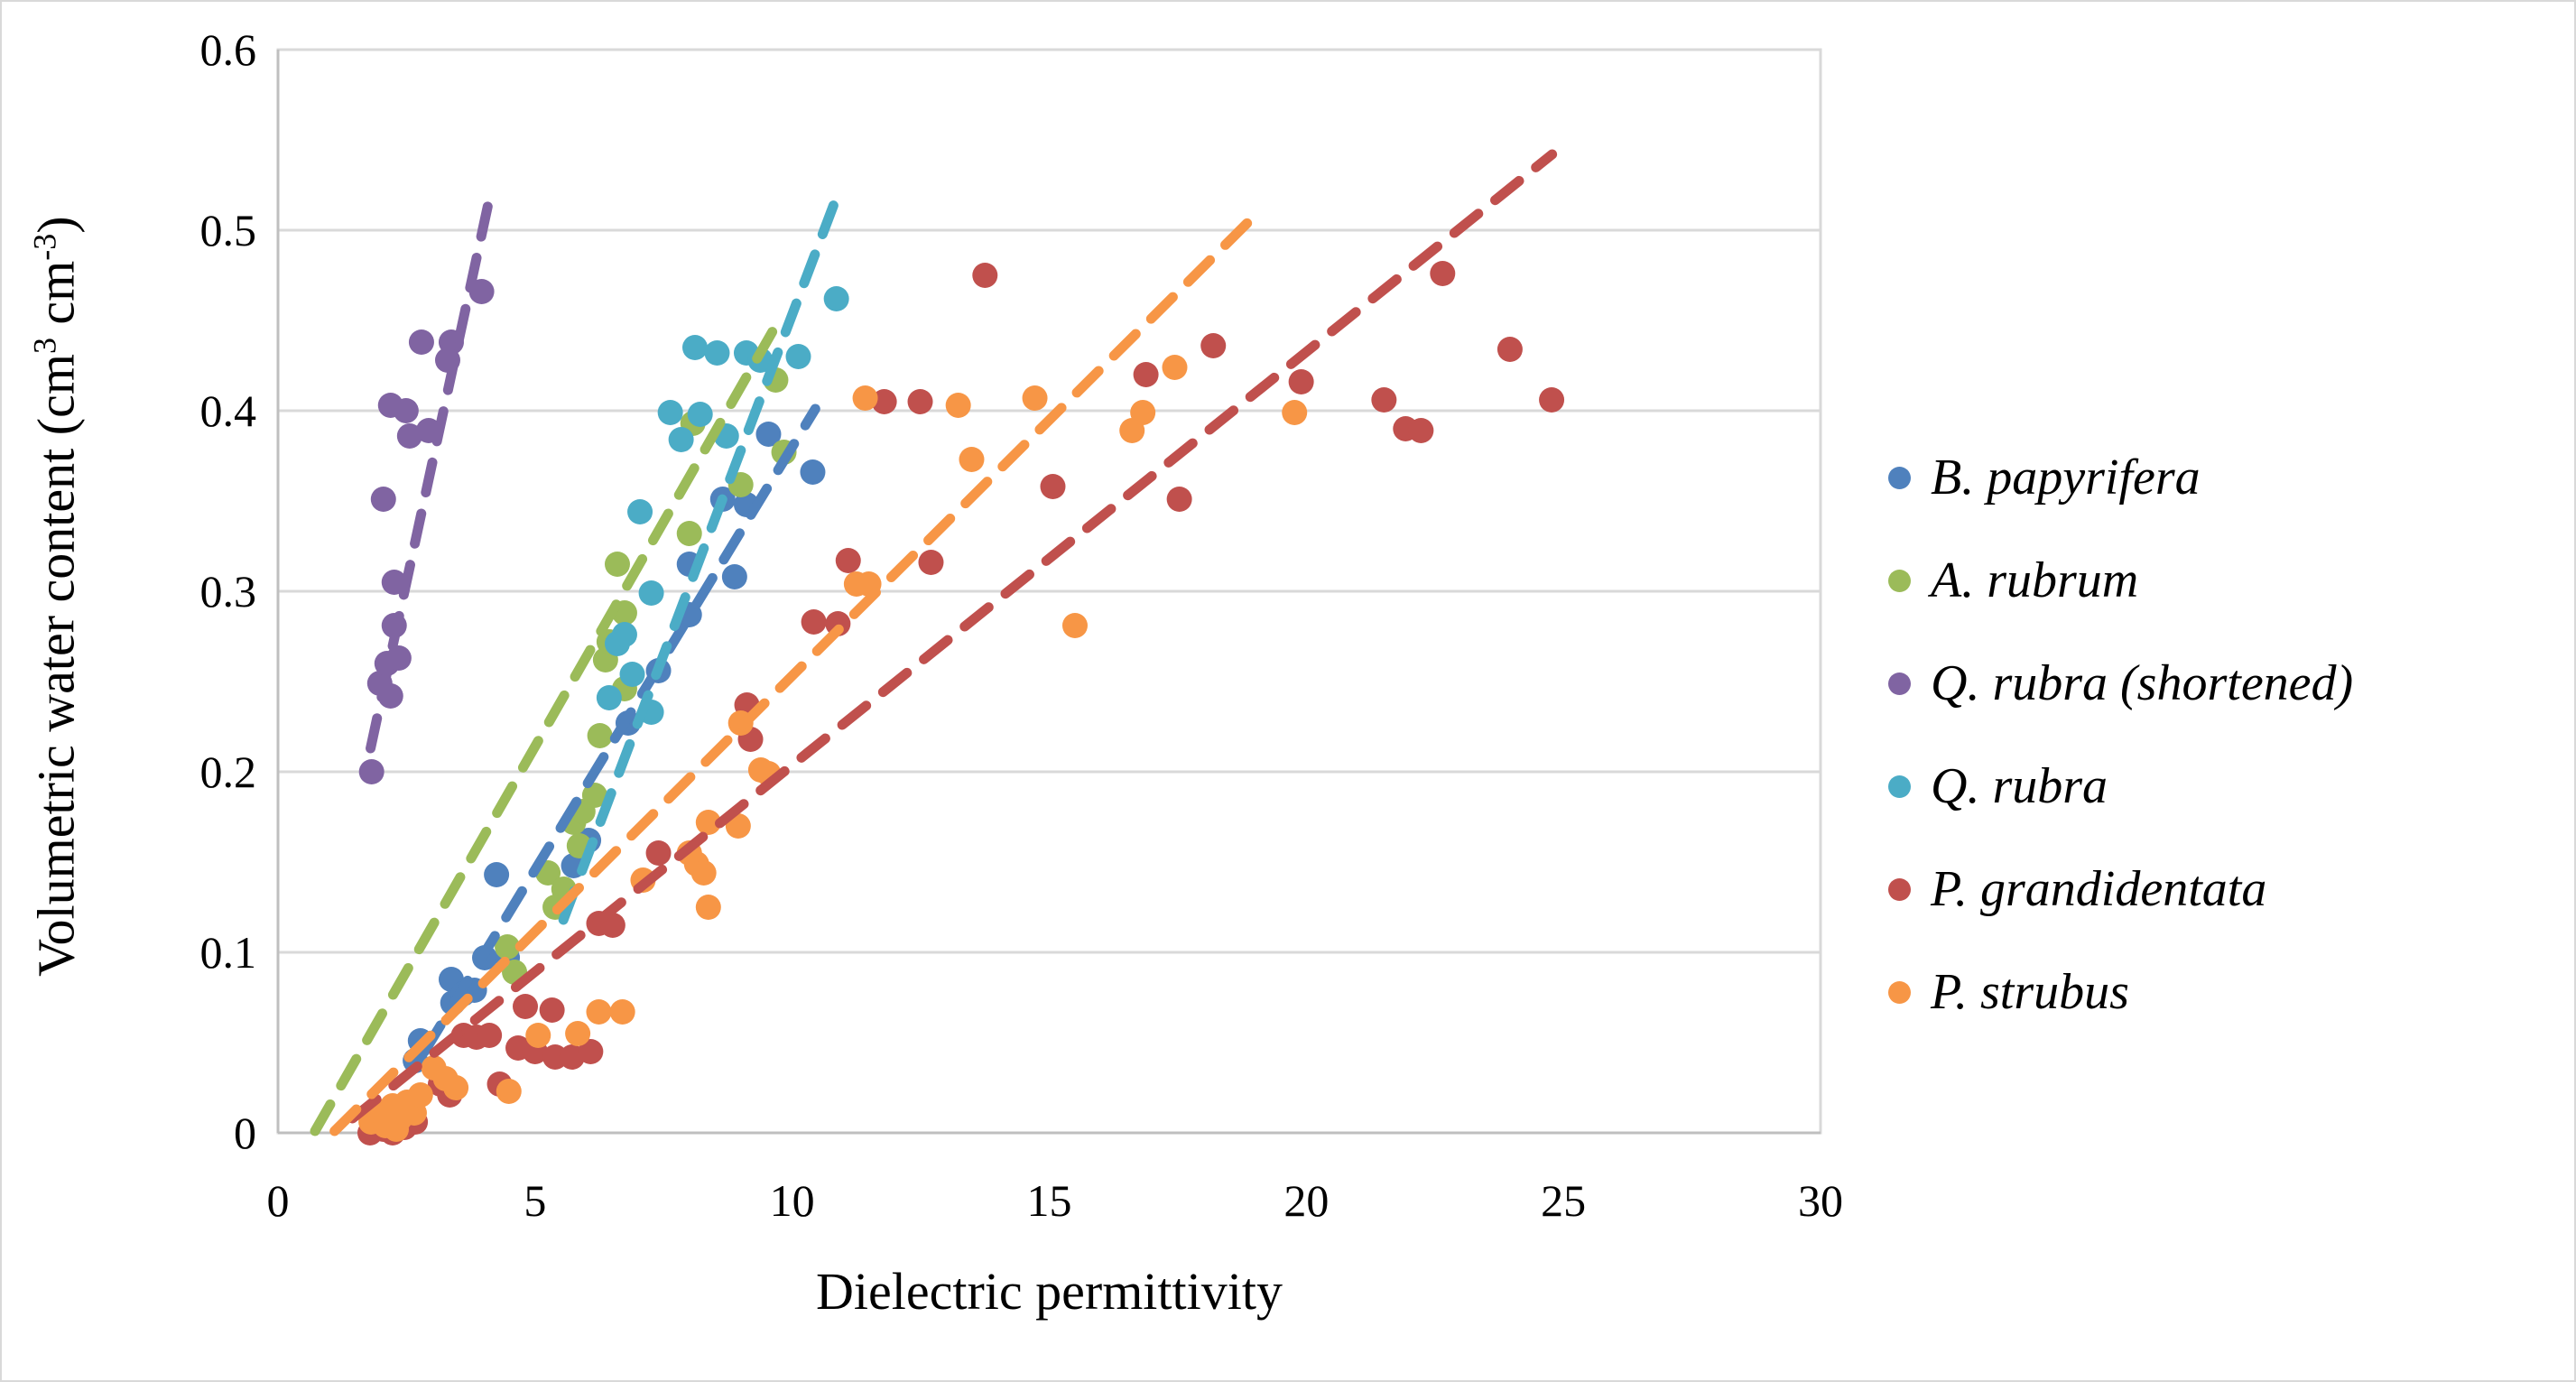 This screenshot has width=2576, height=1382. I want to click on trendline-b-papyrifera, so click(619, 730).